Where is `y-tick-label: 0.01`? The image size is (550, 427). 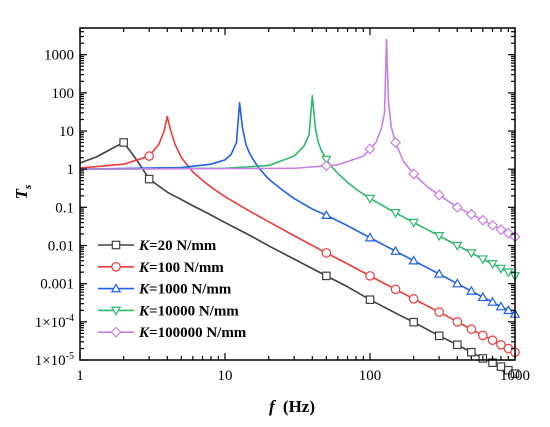
y-tick-label: 0.01 is located at coordinates (61, 247).